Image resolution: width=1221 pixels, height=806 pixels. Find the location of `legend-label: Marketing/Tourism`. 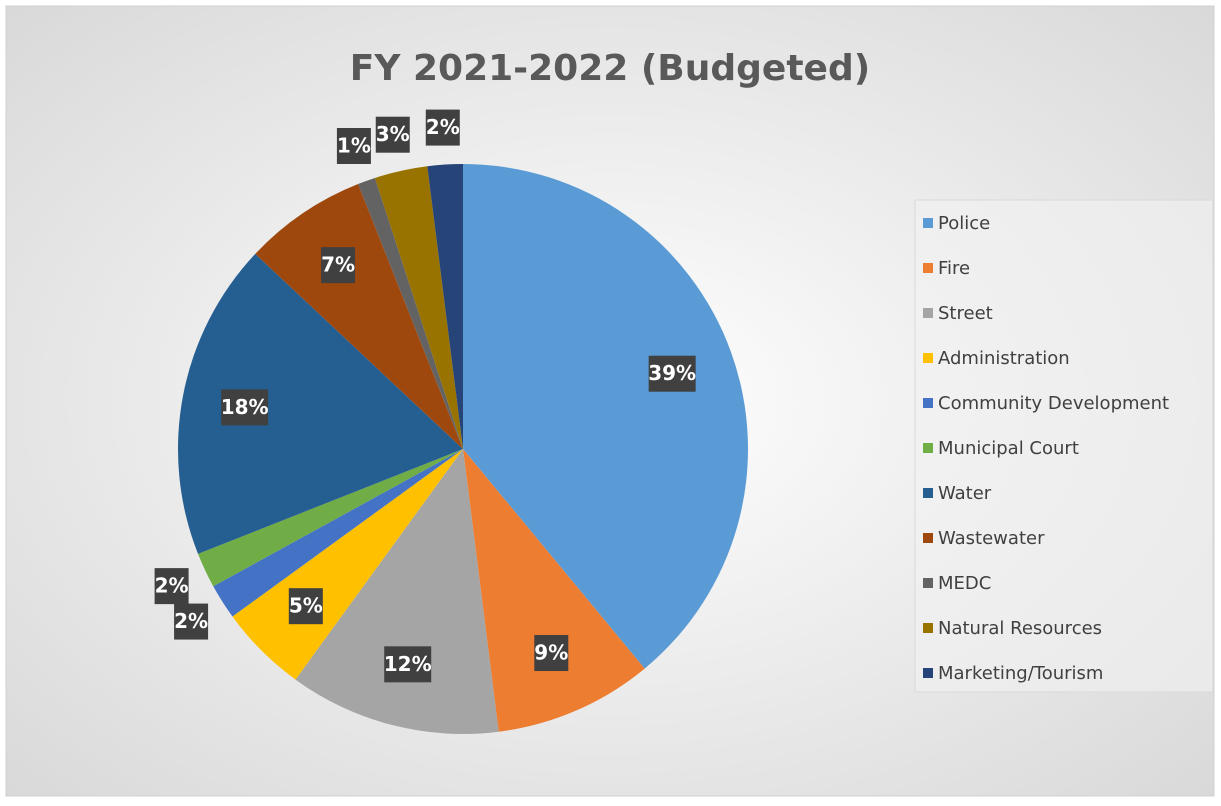

legend-label: Marketing/Tourism is located at coordinates (1020, 673).